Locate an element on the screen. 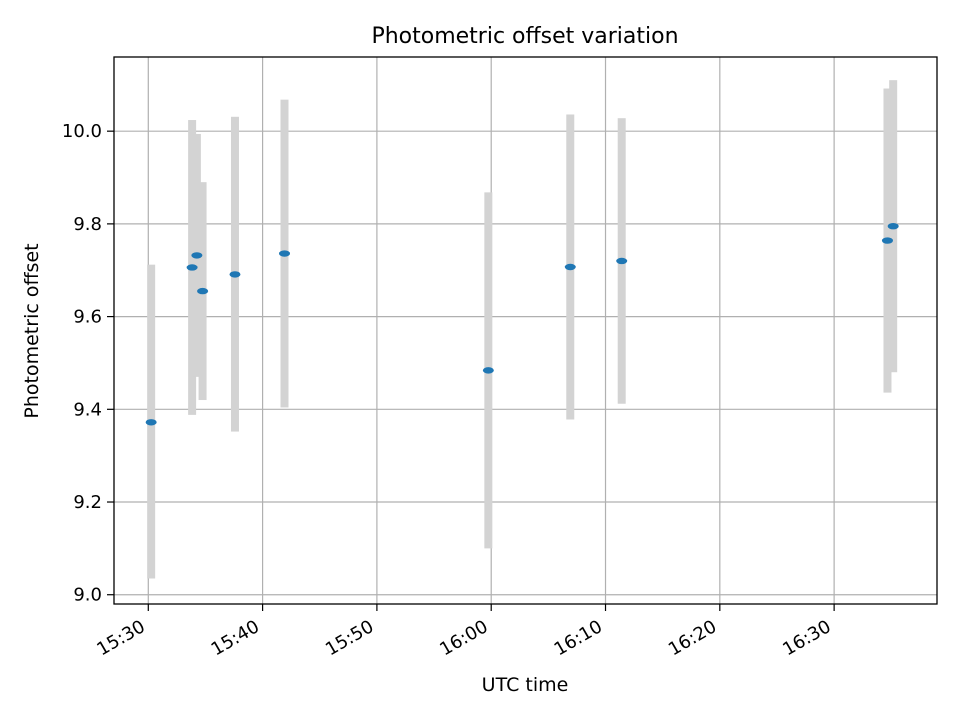  chart-title: Photometric offset variation is located at coordinates (524, 36).